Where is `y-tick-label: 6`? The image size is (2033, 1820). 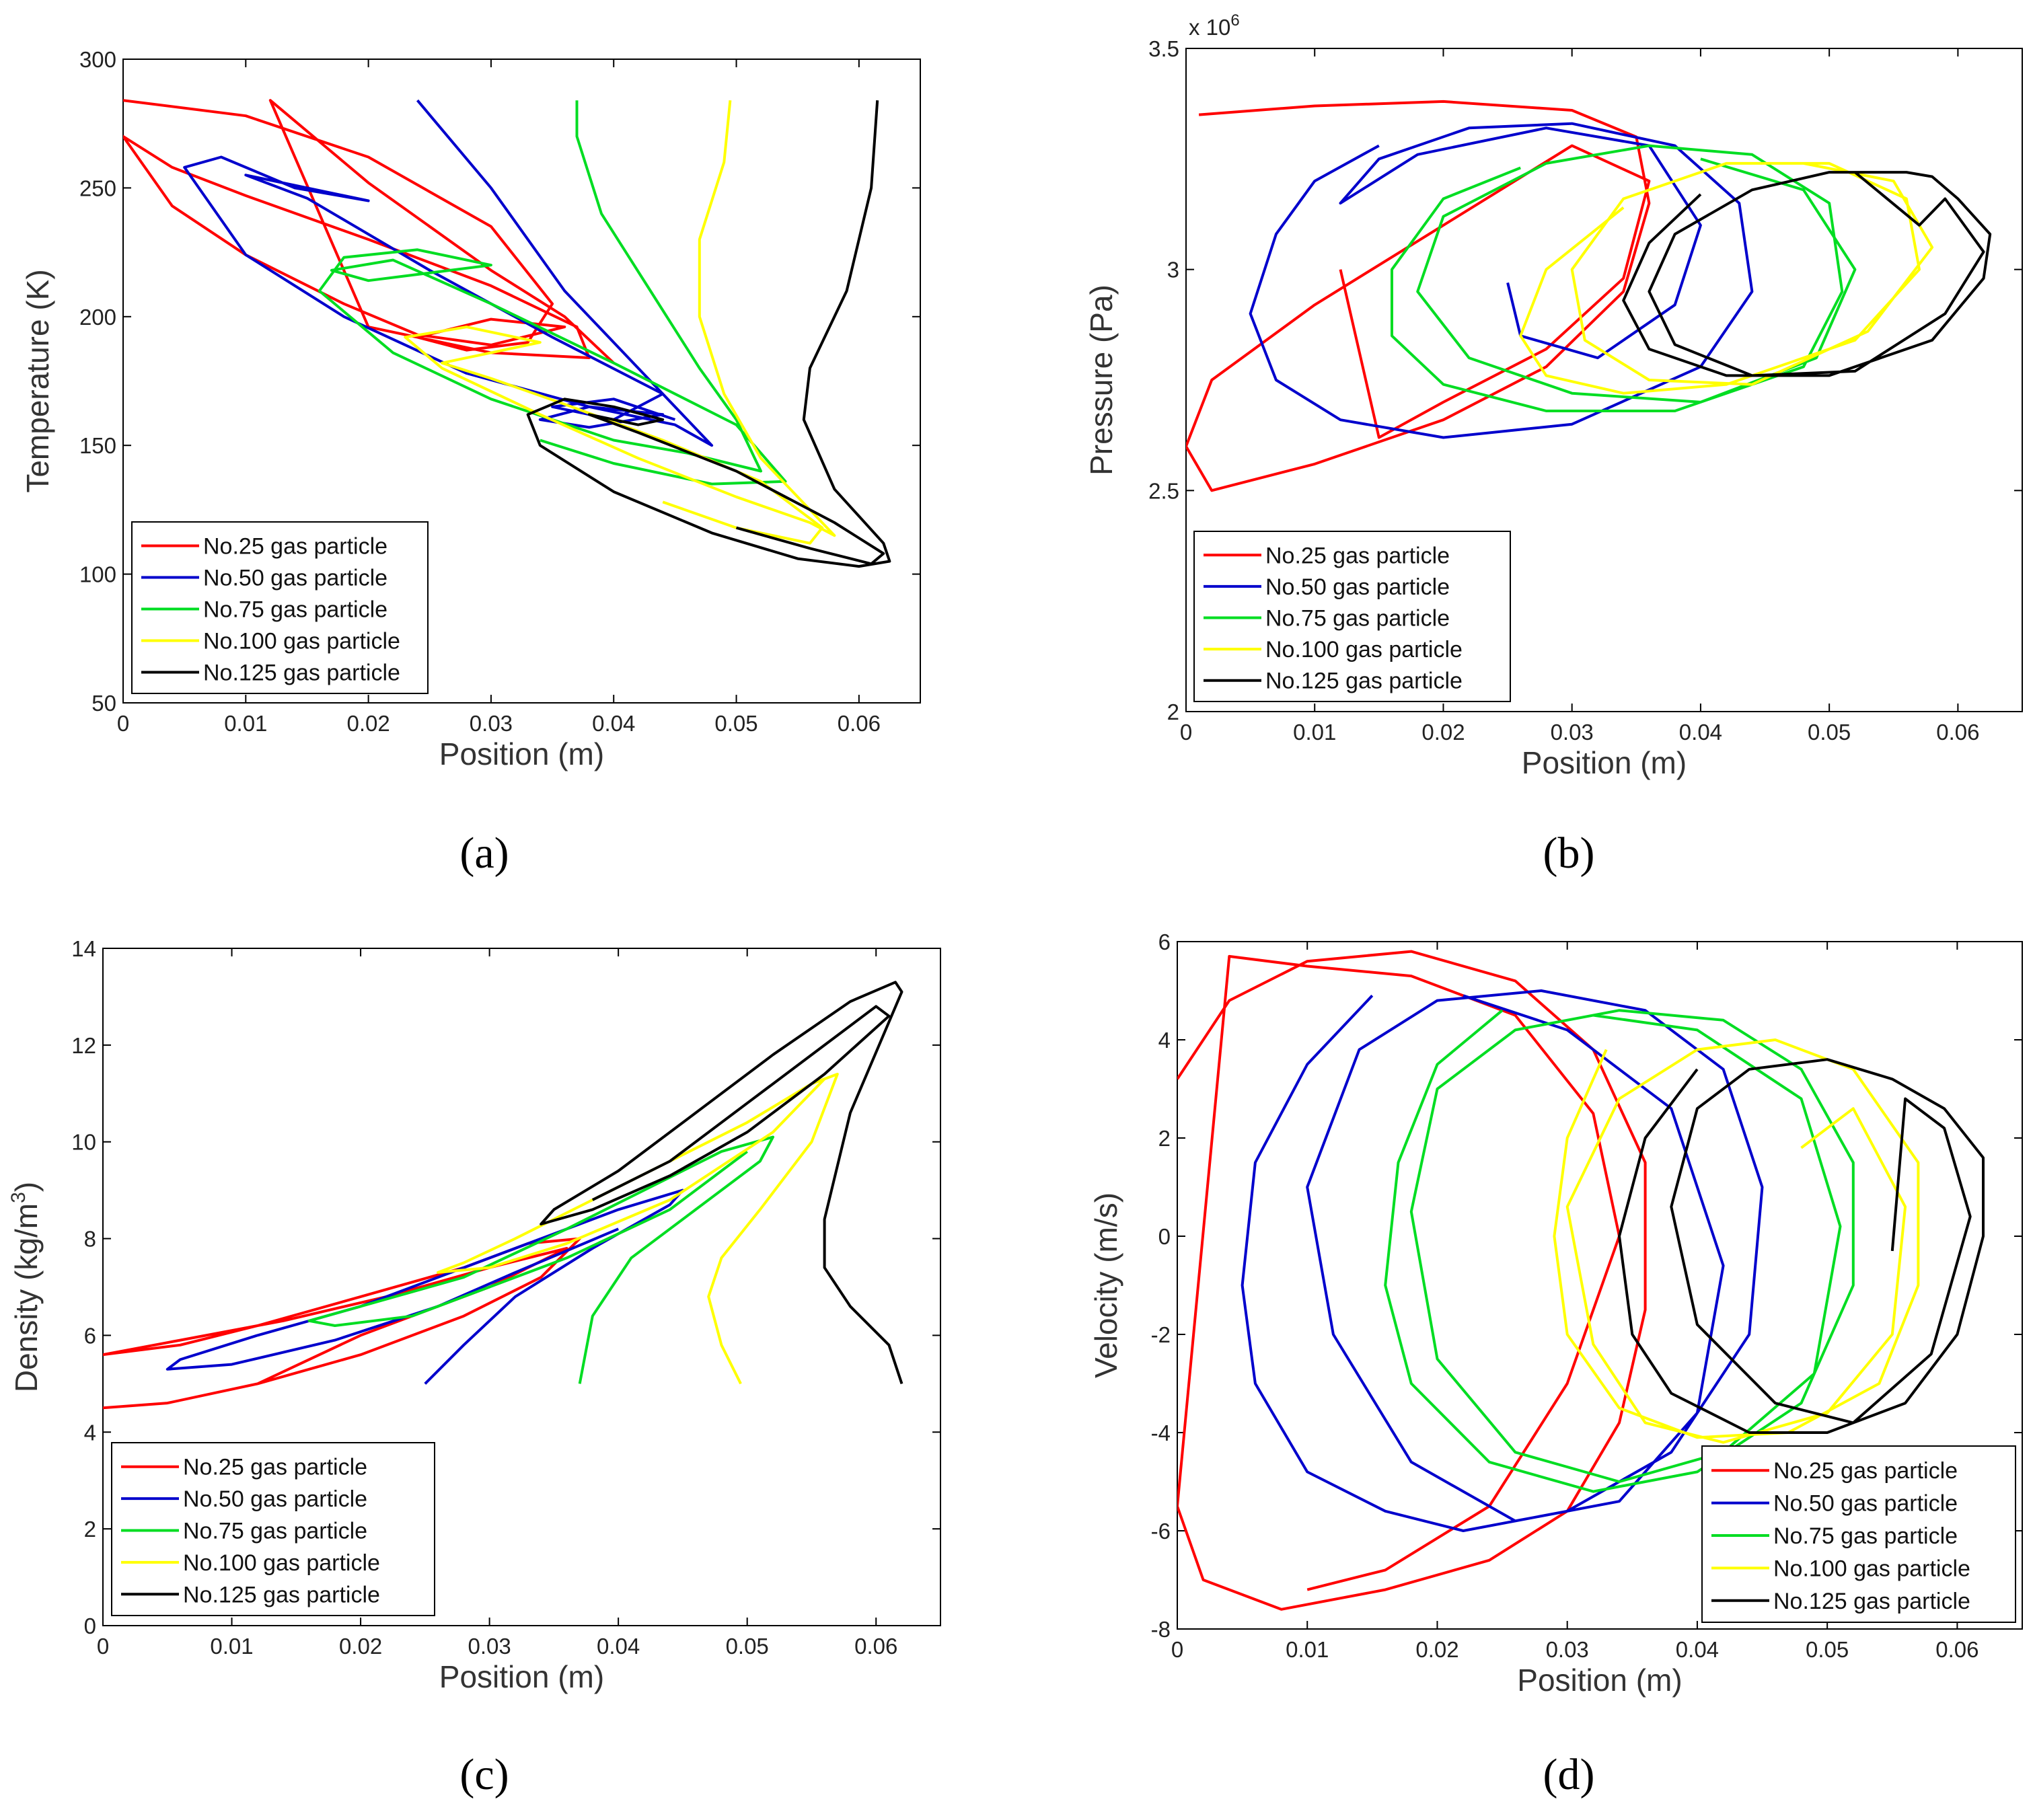 y-tick-label: 6 is located at coordinates (90, 1335).